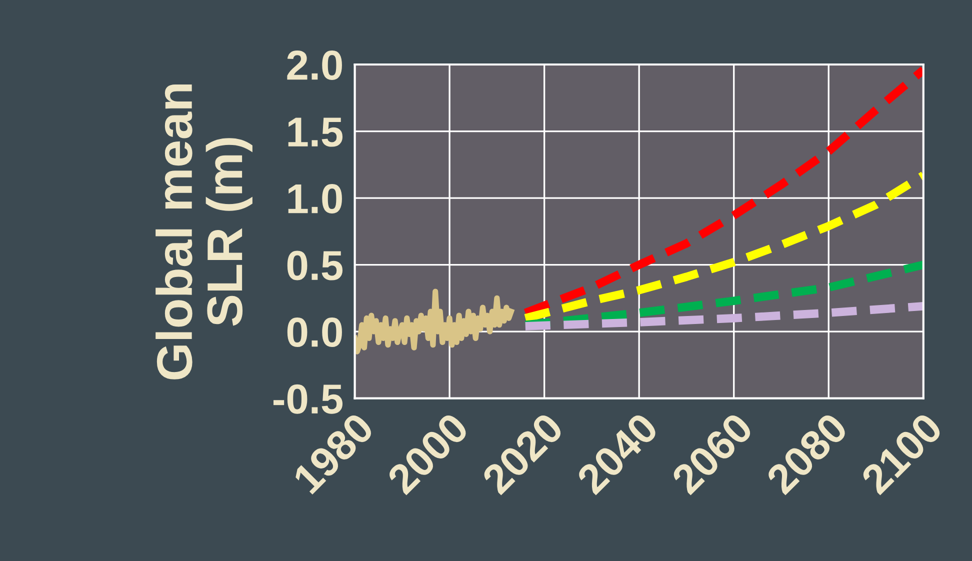 The height and width of the screenshot is (561, 972). Describe the element at coordinates (315, 132) in the screenshot. I see `y-tick-label: 1.5` at that location.